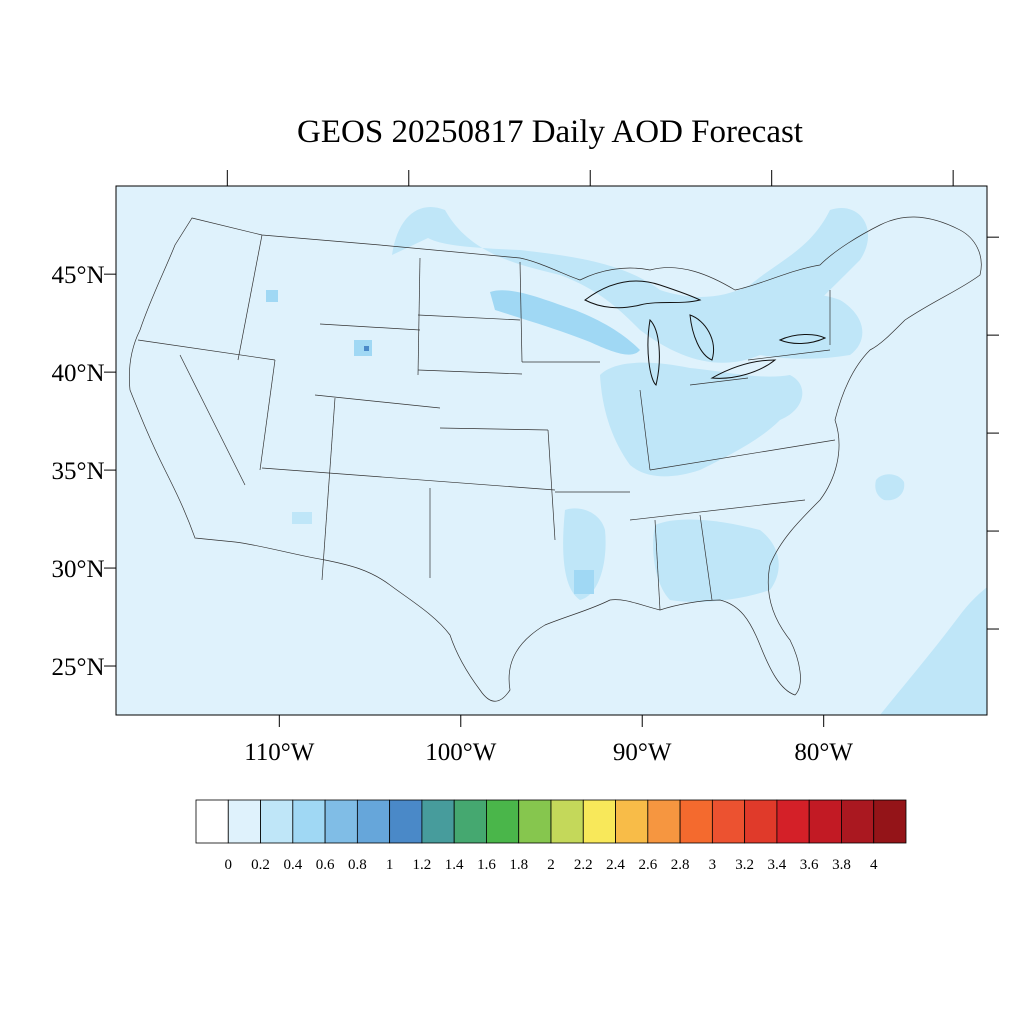  Describe the element at coordinates (777, 865) in the screenshot. I see `colorbar-label: 3.4` at that location.